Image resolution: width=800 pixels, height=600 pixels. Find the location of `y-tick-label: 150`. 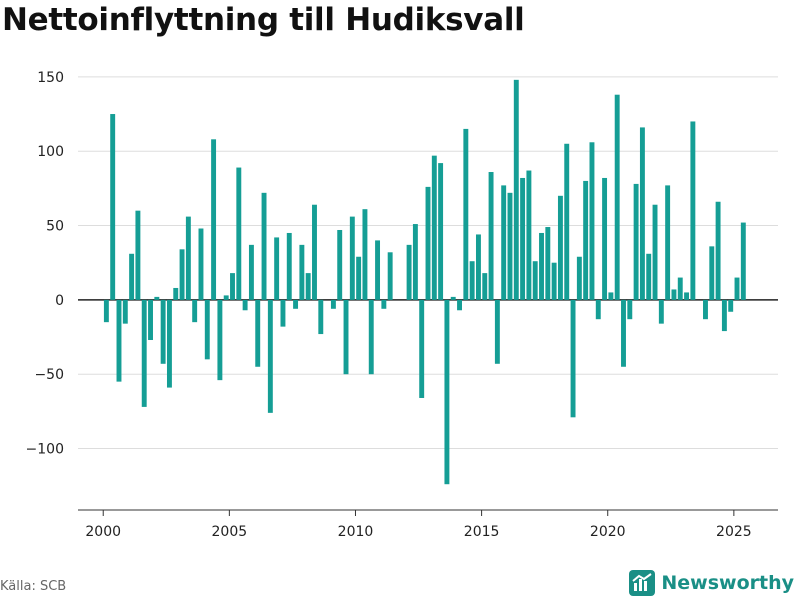

y-tick-label: 150 is located at coordinates (50, 78).